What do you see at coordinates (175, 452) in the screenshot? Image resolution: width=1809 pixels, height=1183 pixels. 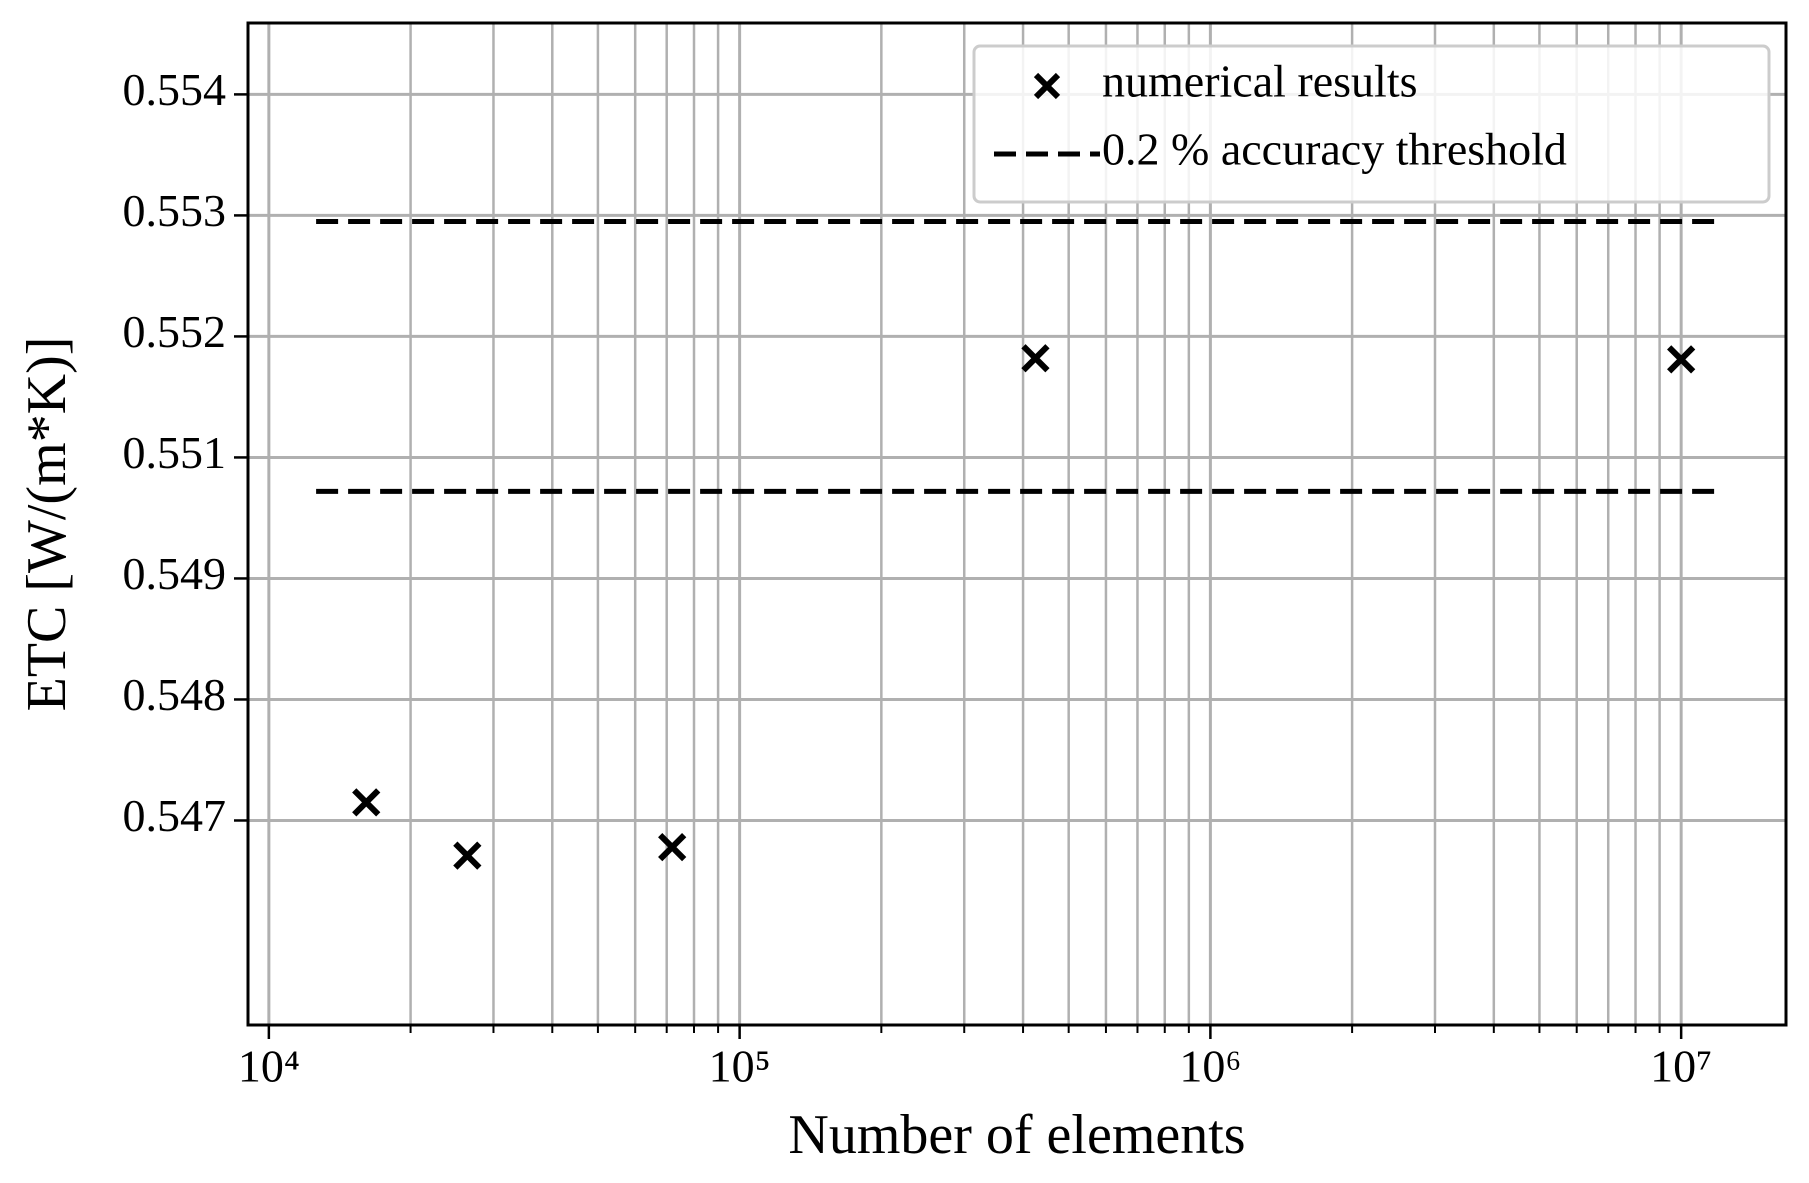 I see `y-tick-label: 0.551` at bounding box center [175, 452].